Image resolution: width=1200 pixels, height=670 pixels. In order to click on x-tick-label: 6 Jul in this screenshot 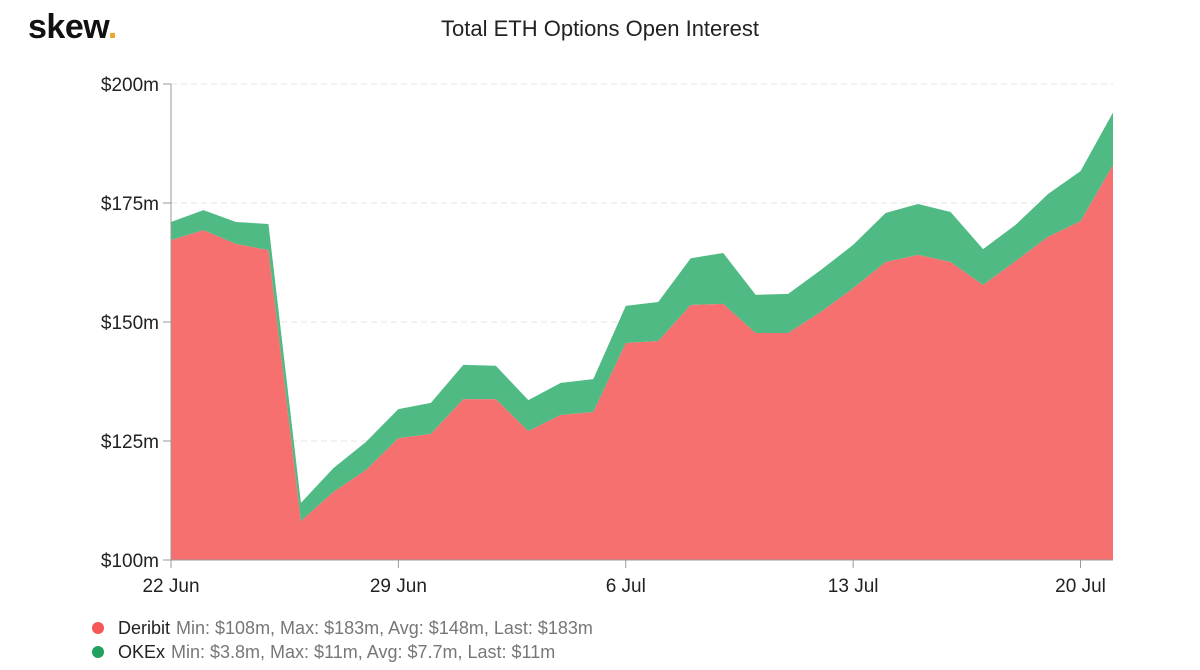, I will do `click(626, 586)`.